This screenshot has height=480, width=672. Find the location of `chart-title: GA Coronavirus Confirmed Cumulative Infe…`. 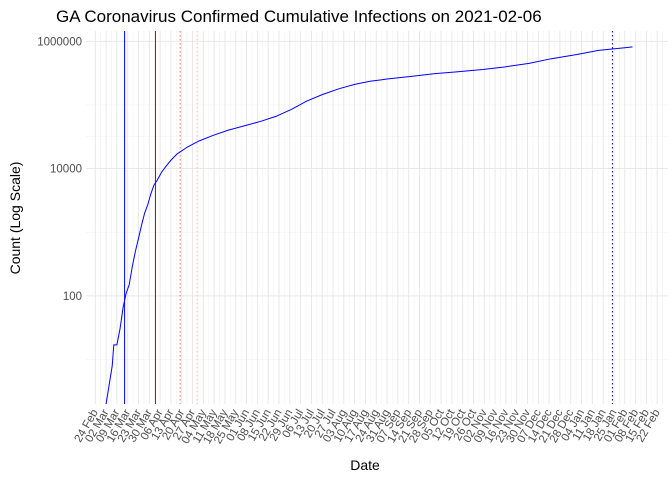

chart-title: GA Coronavirus Confirmed Cumulative Infe… is located at coordinates (299, 16).